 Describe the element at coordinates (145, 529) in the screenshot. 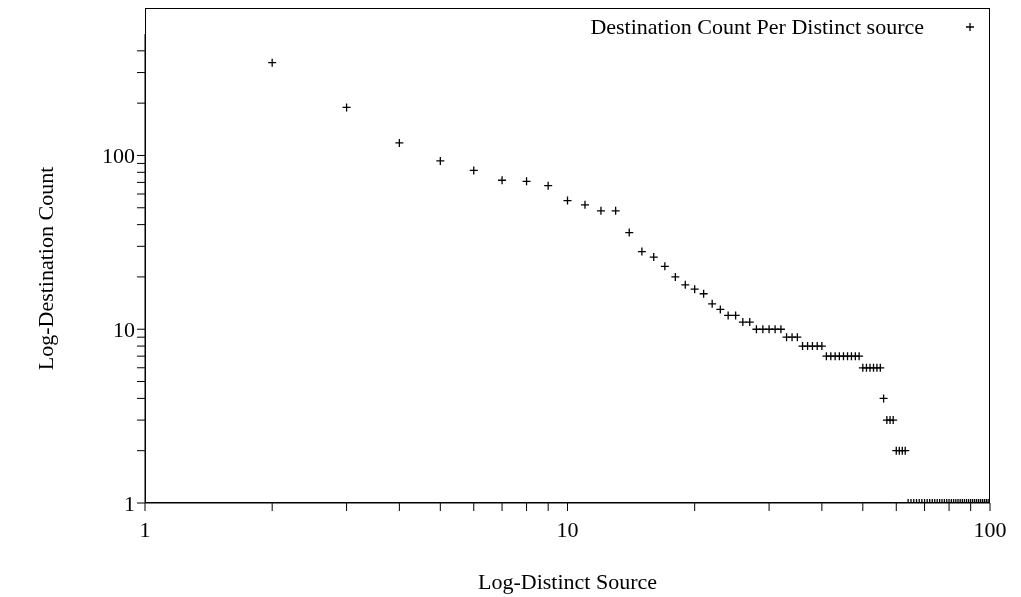

I see `x-tick-label: 1` at that location.